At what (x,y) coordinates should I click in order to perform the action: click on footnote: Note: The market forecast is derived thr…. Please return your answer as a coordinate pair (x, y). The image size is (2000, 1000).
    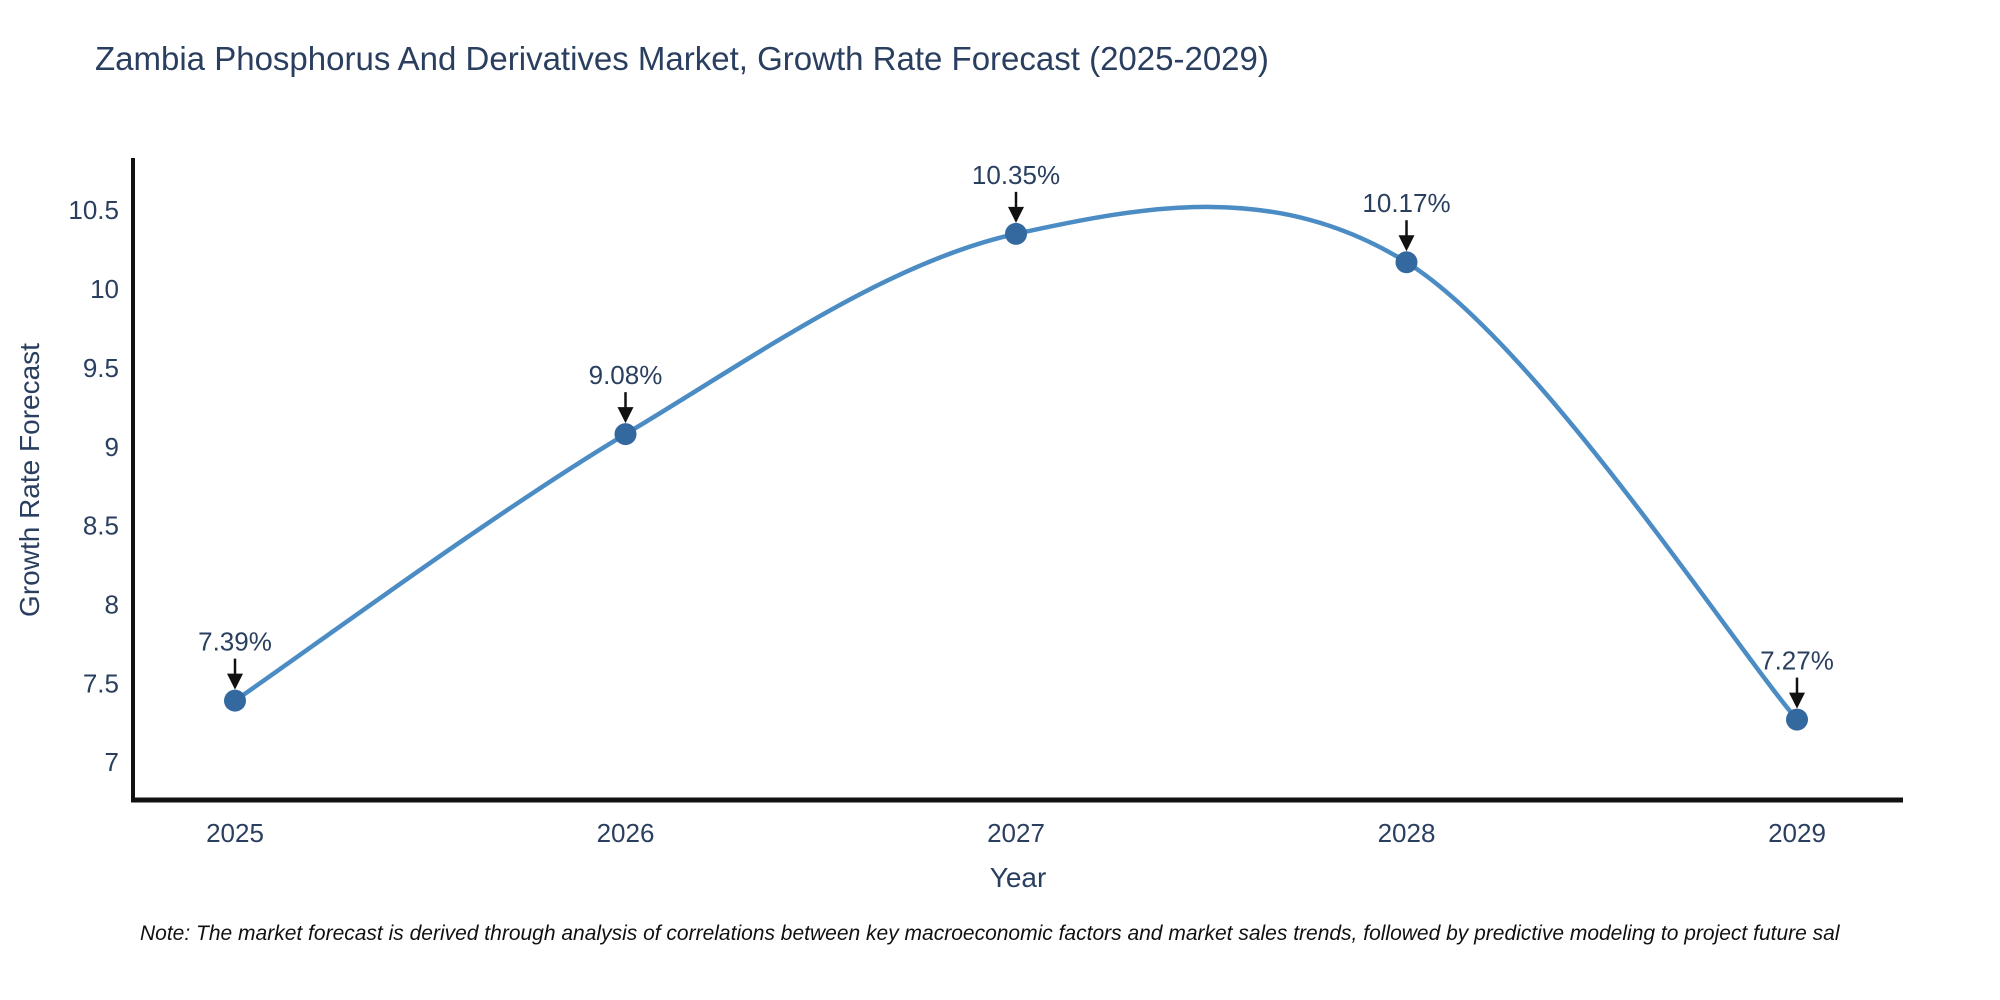
    Looking at the image, I should click on (990, 933).